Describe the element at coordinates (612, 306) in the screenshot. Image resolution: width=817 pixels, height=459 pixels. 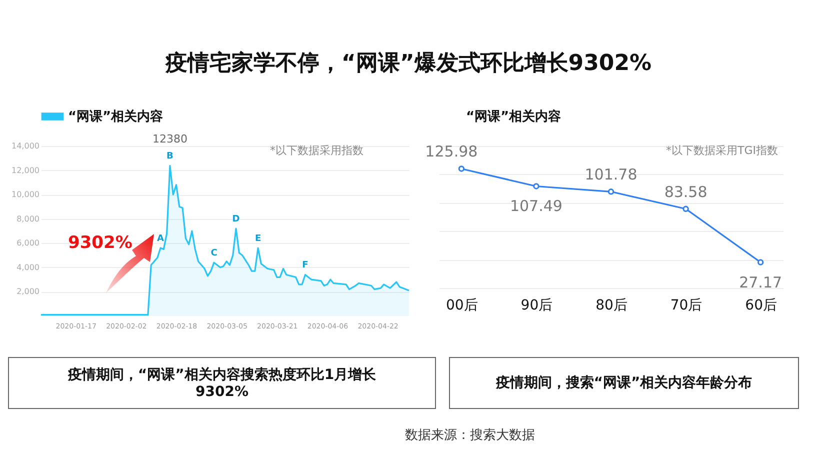
I see `x-tick-label: 80后` at that location.